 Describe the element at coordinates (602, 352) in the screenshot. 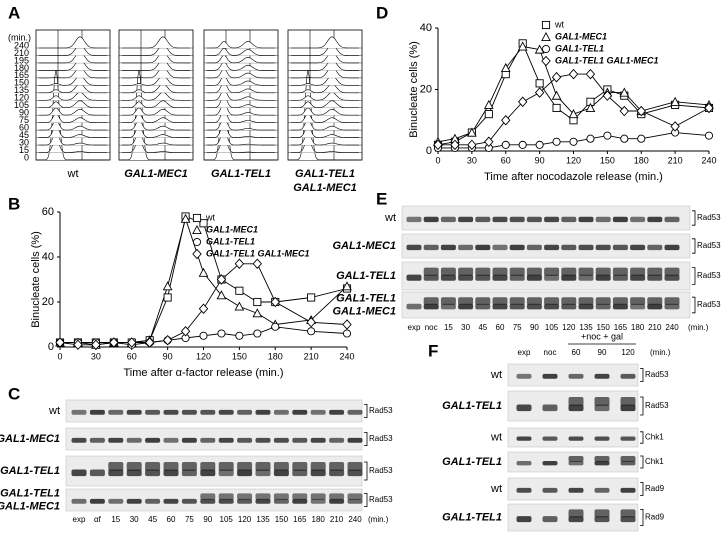

I see `lane-label: 90` at that location.